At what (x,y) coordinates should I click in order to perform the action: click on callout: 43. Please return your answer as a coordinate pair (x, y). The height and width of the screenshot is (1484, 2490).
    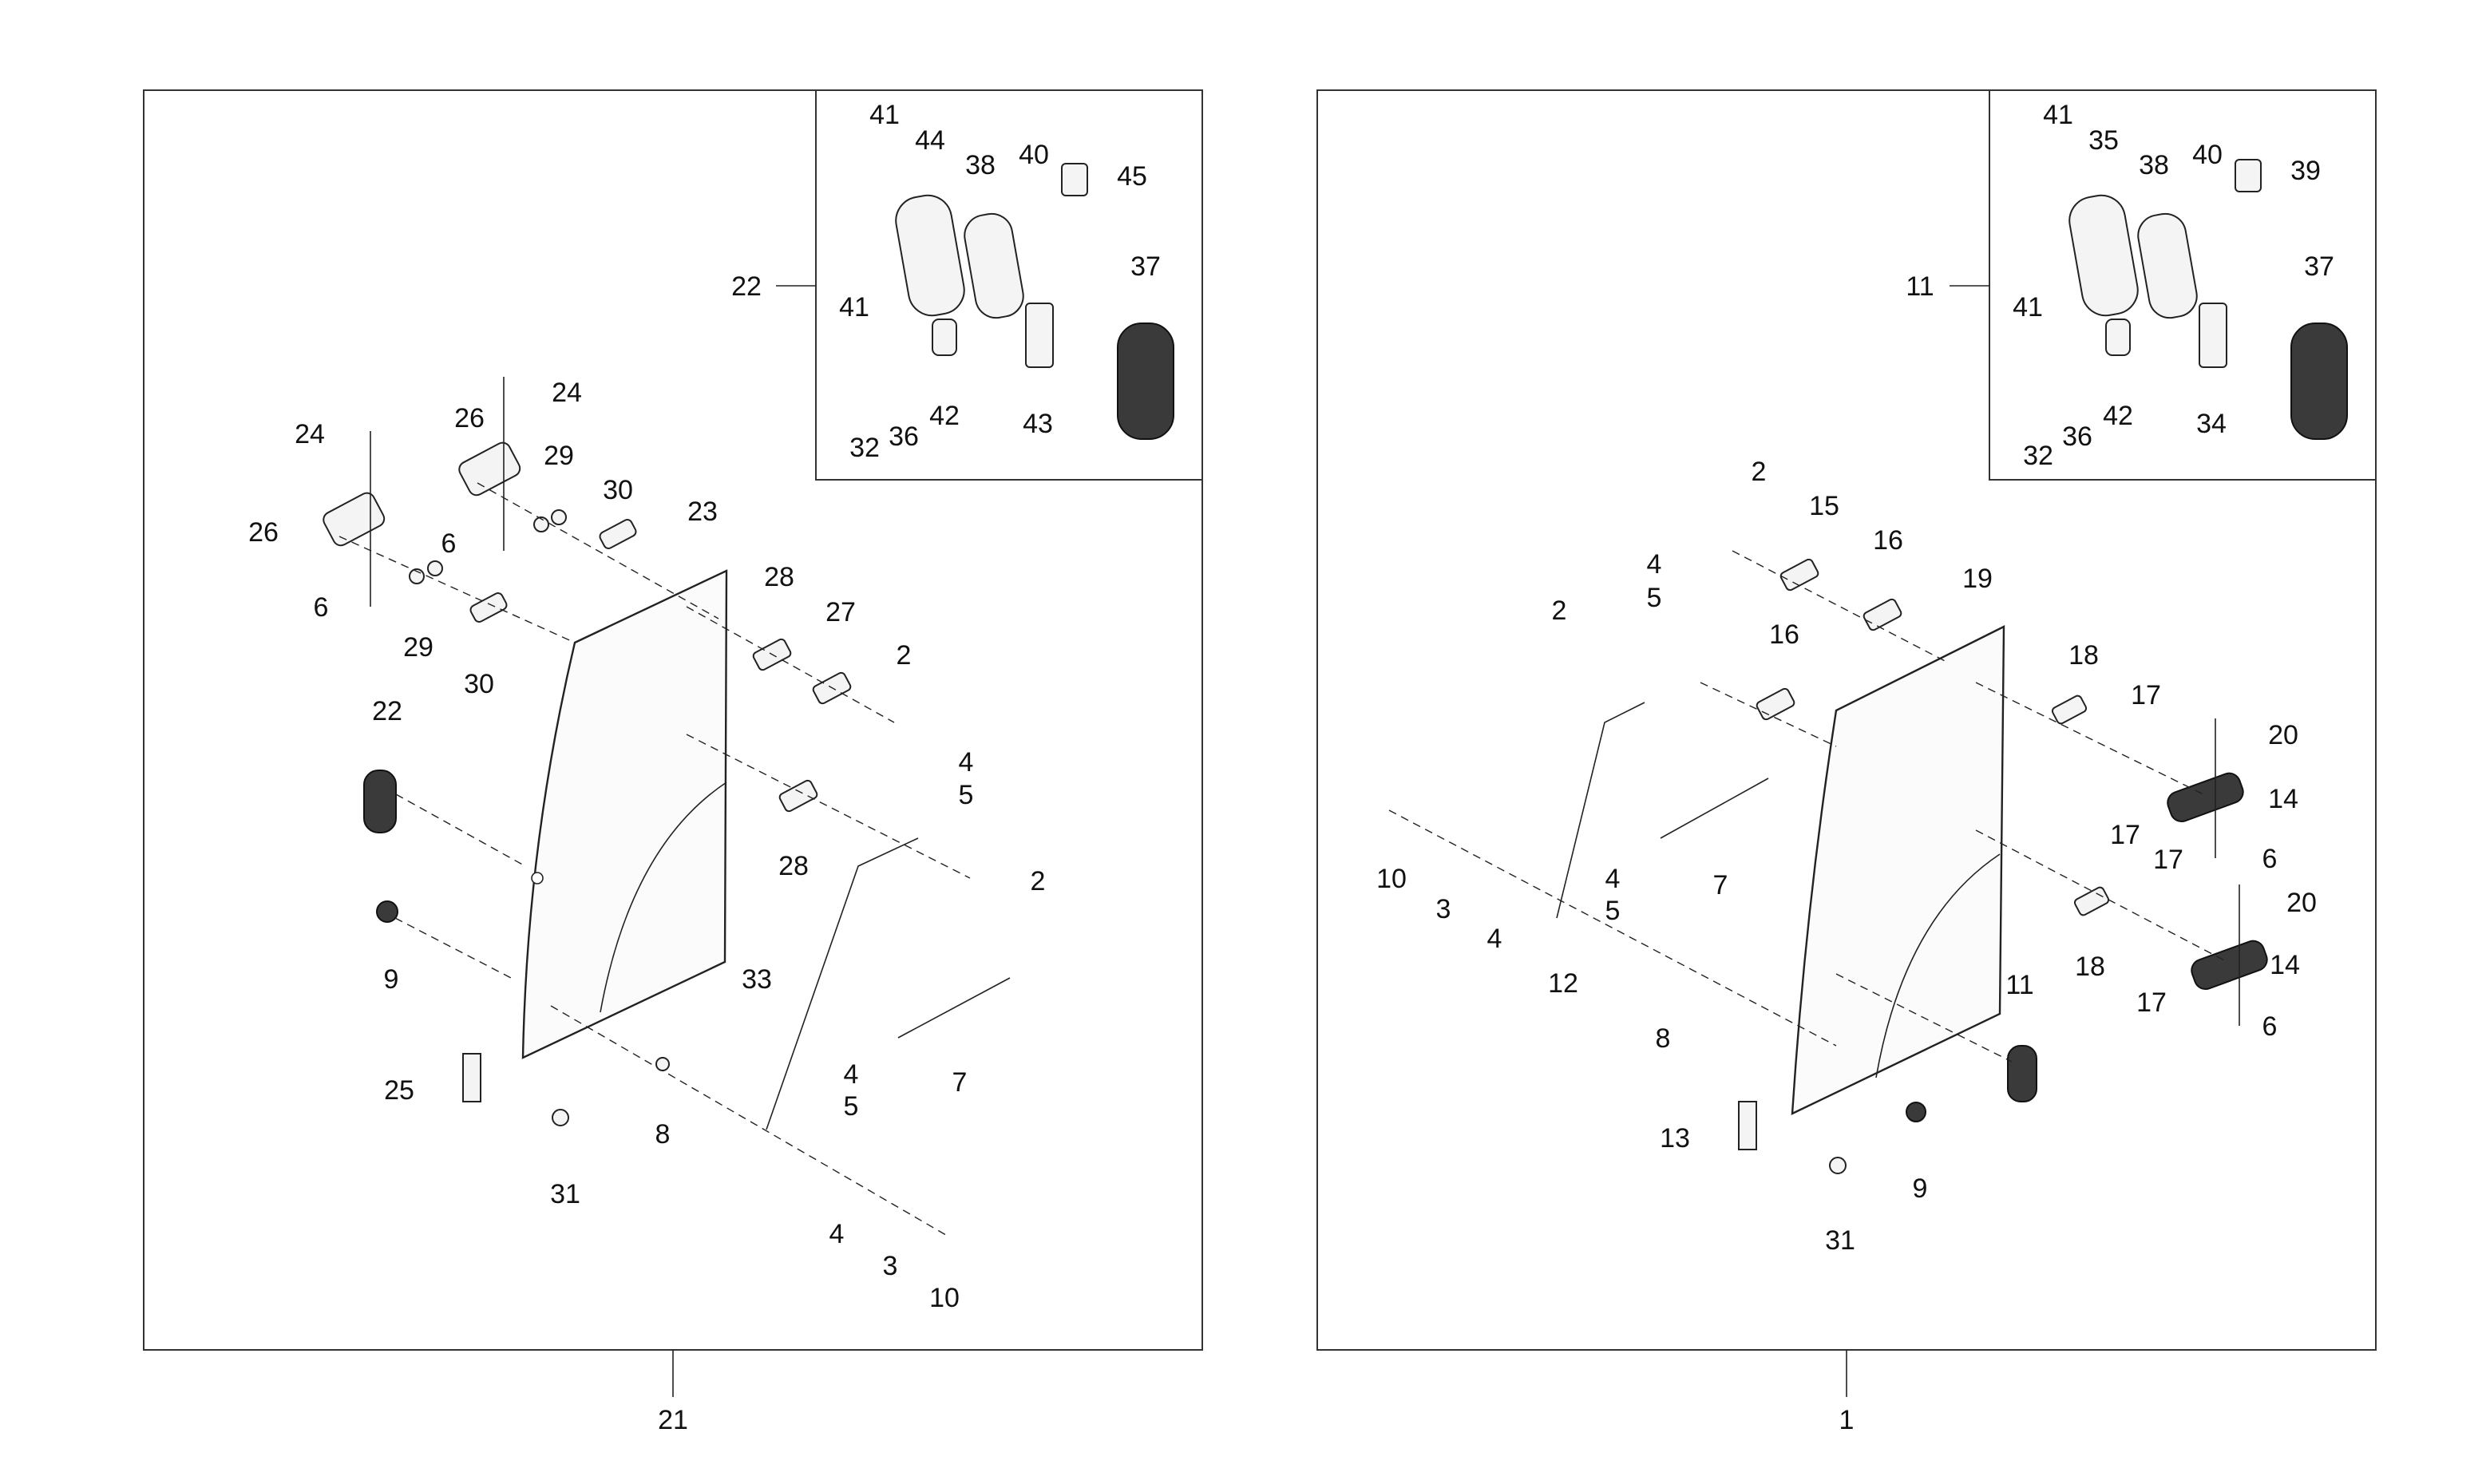
    Looking at the image, I should click on (1038, 424).